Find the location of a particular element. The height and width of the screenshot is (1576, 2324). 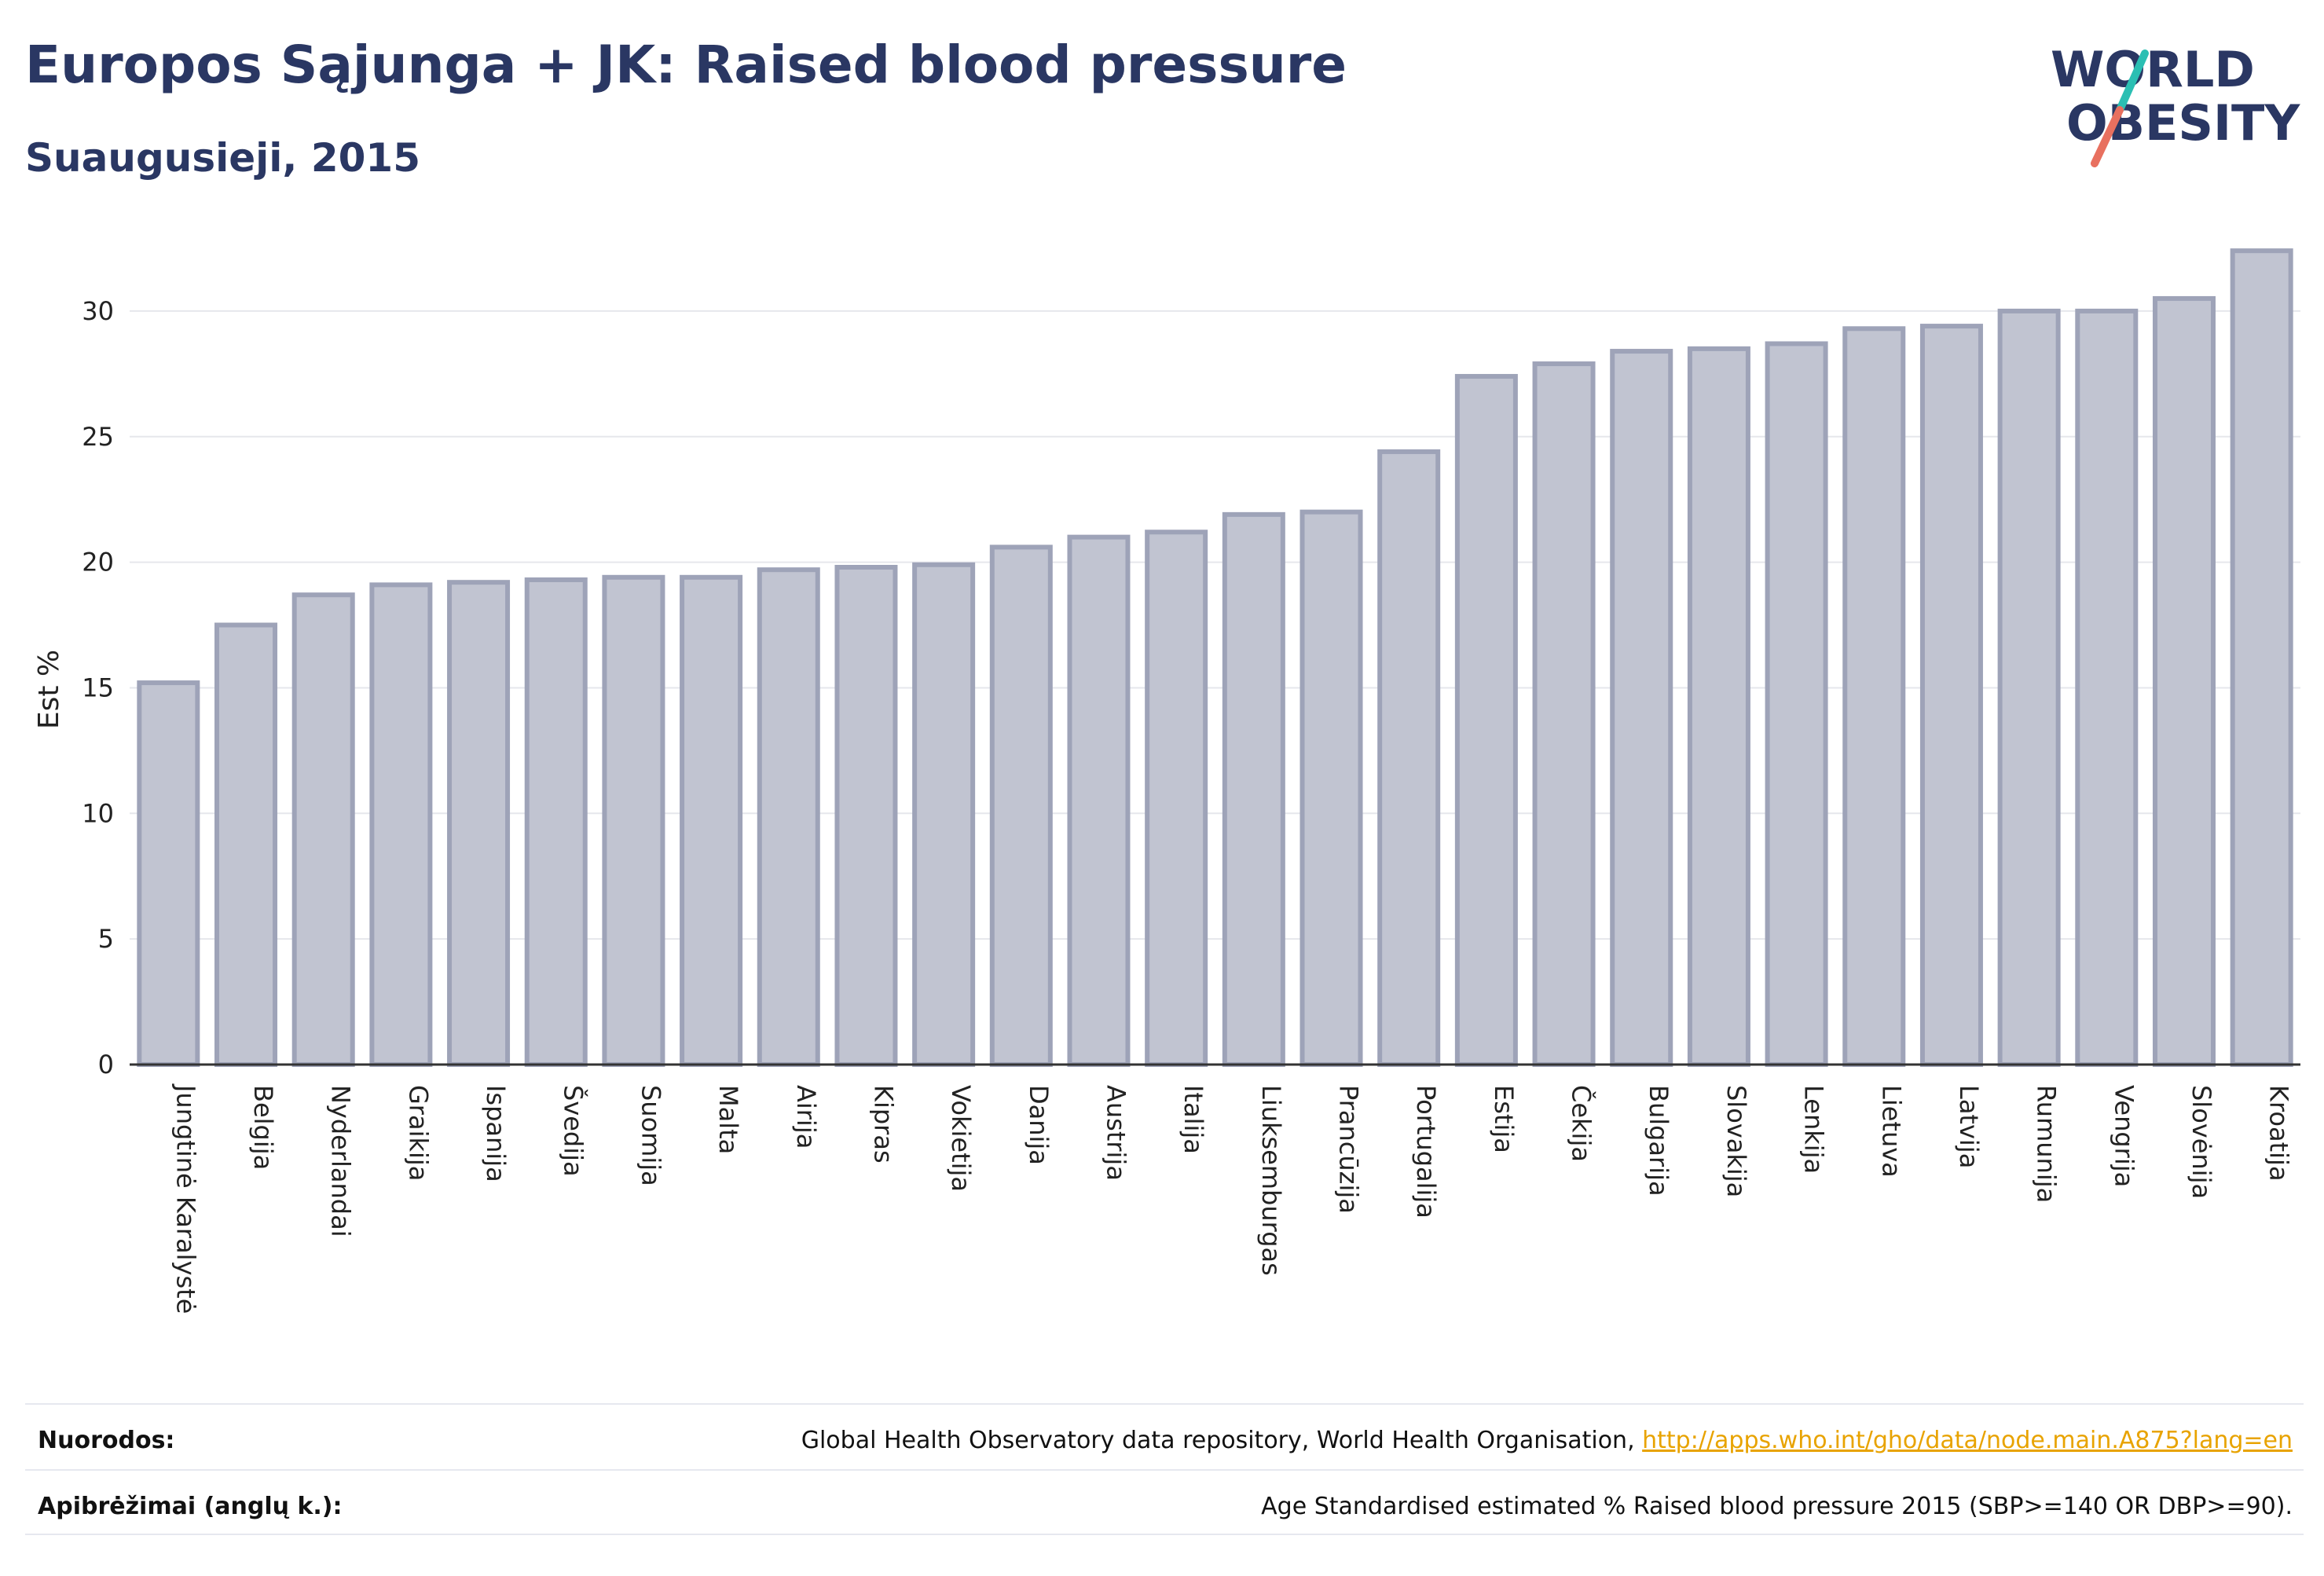

x-category-label: Vengrija is located at coordinates (2124, 1136).